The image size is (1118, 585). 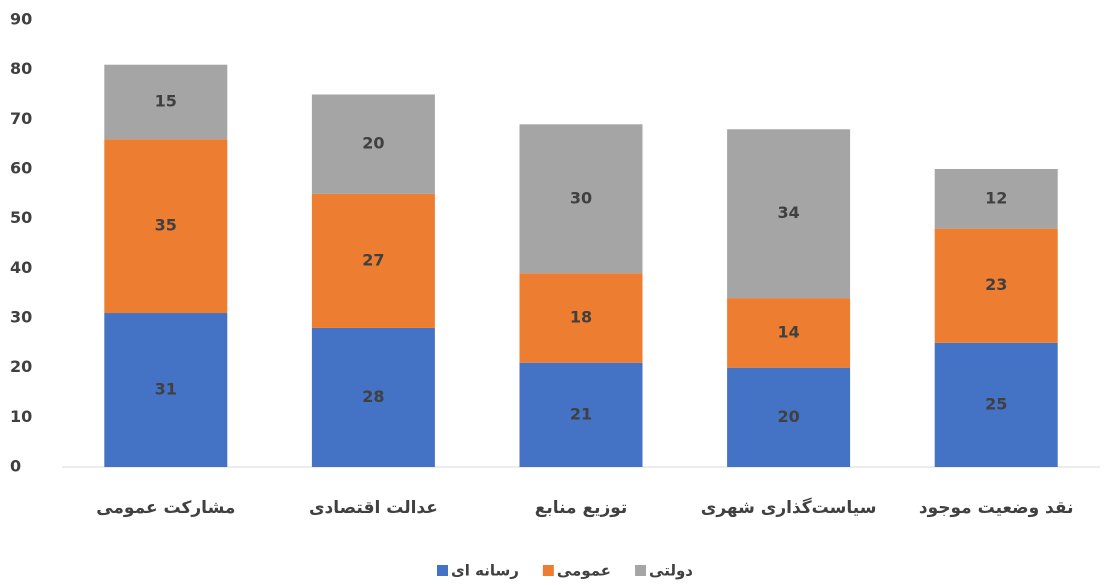 I want to click on data-label: 12, so click(x=996, y=197).